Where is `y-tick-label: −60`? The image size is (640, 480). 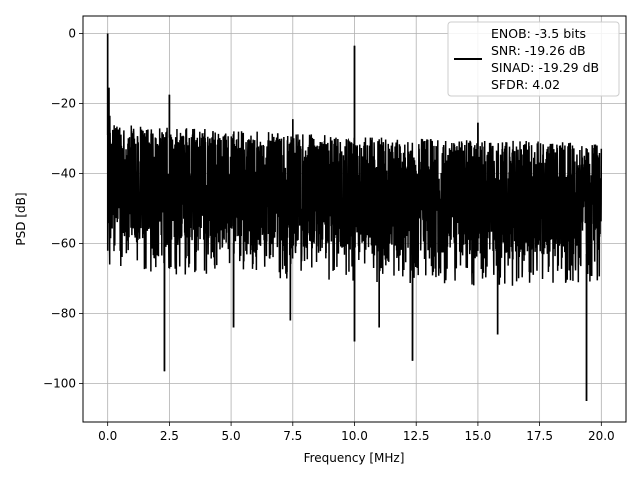 y-tick-label: −60 is located at coordinates (63, 244).